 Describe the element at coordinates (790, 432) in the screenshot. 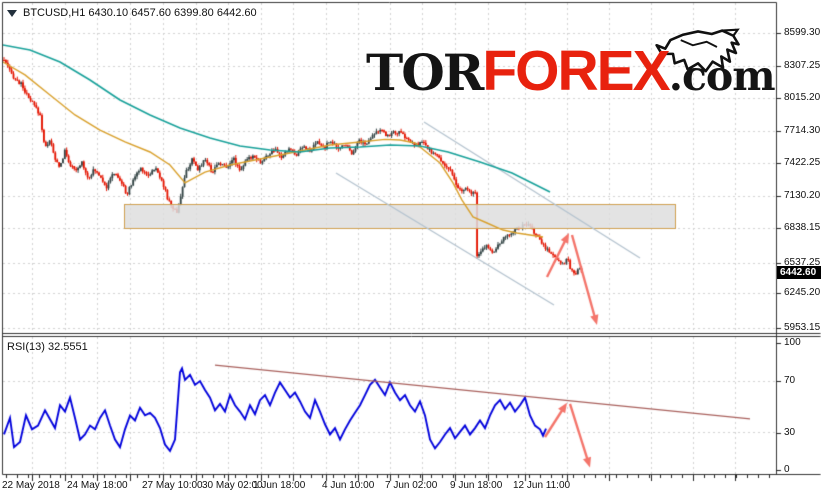

I see `rsi-axis-label: 30` at that location.